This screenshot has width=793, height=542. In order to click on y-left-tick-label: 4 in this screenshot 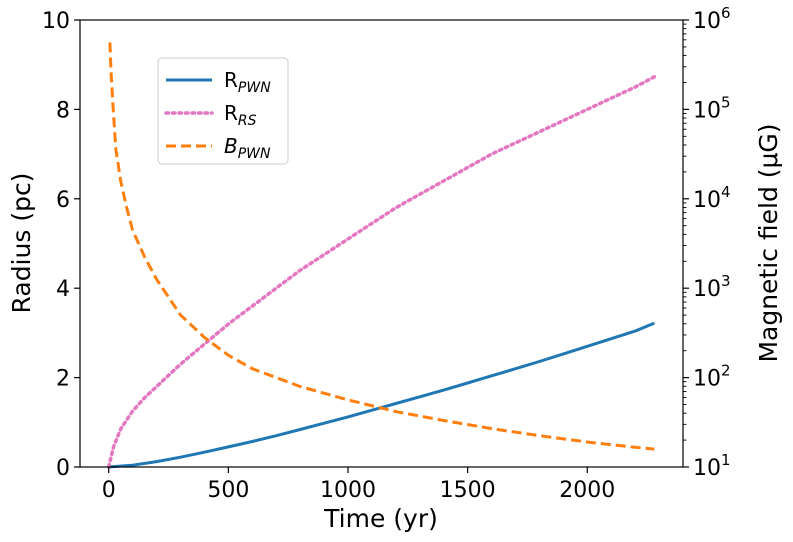, I will do `click(63, 289)`.